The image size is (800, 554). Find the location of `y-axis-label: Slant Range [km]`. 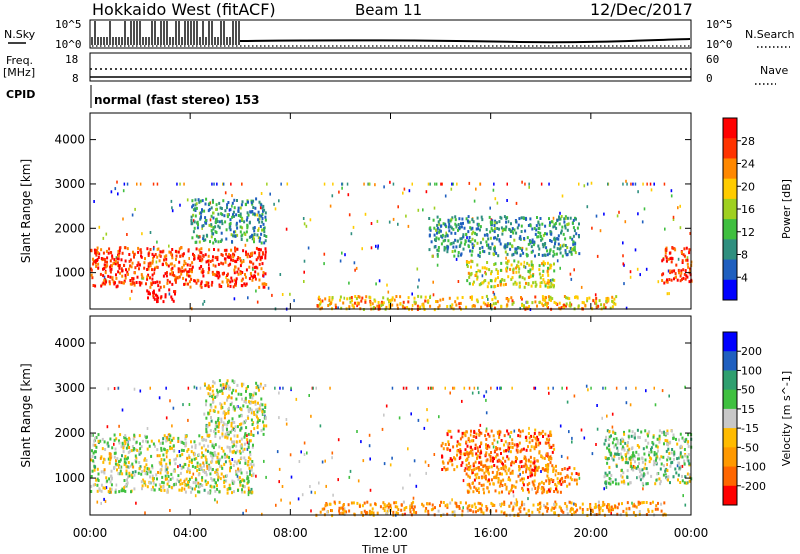

y-axis-label: Slant Range [km] is located at coordinates (26, 211).